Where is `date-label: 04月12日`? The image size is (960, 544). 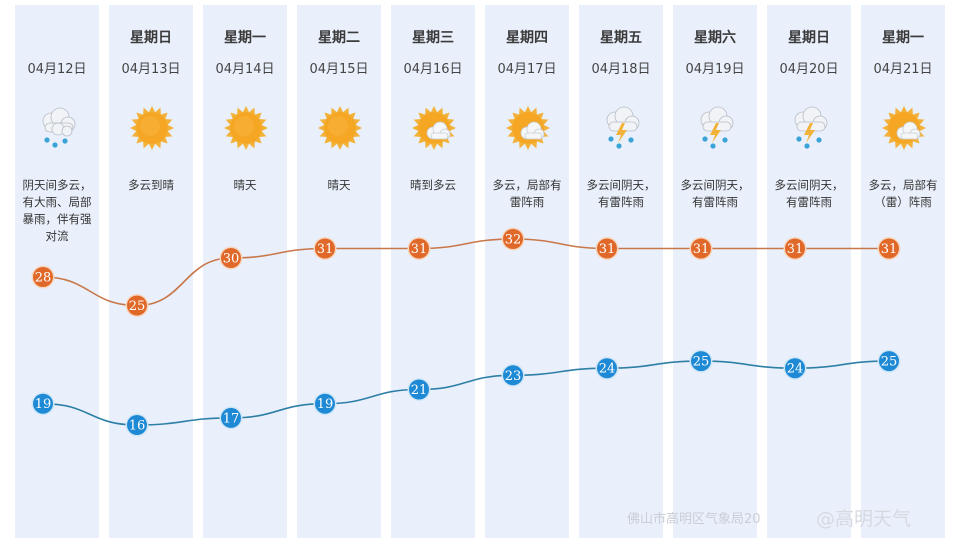 date-label: 04月12日 is located at coordinates (57, 69).